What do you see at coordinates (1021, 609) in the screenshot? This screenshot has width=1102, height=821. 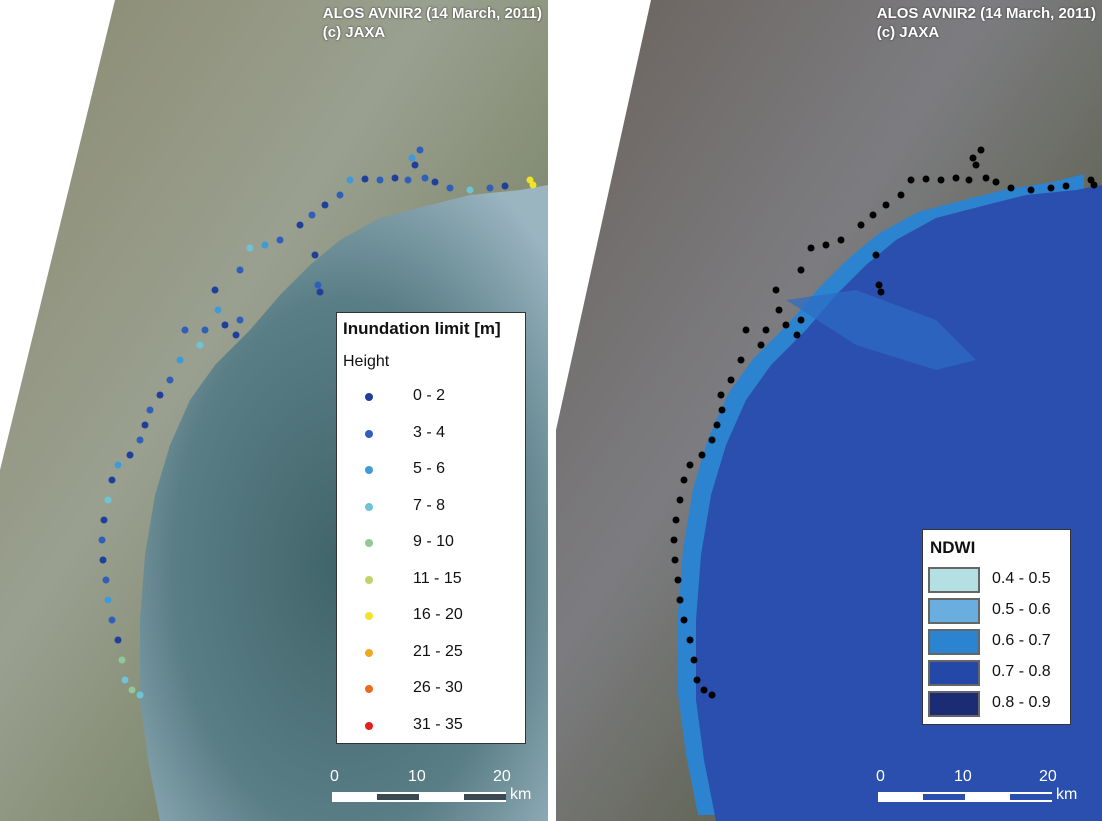 I see `legend-label: 0.5 - 0.6` at bounding box center [1021, 609].